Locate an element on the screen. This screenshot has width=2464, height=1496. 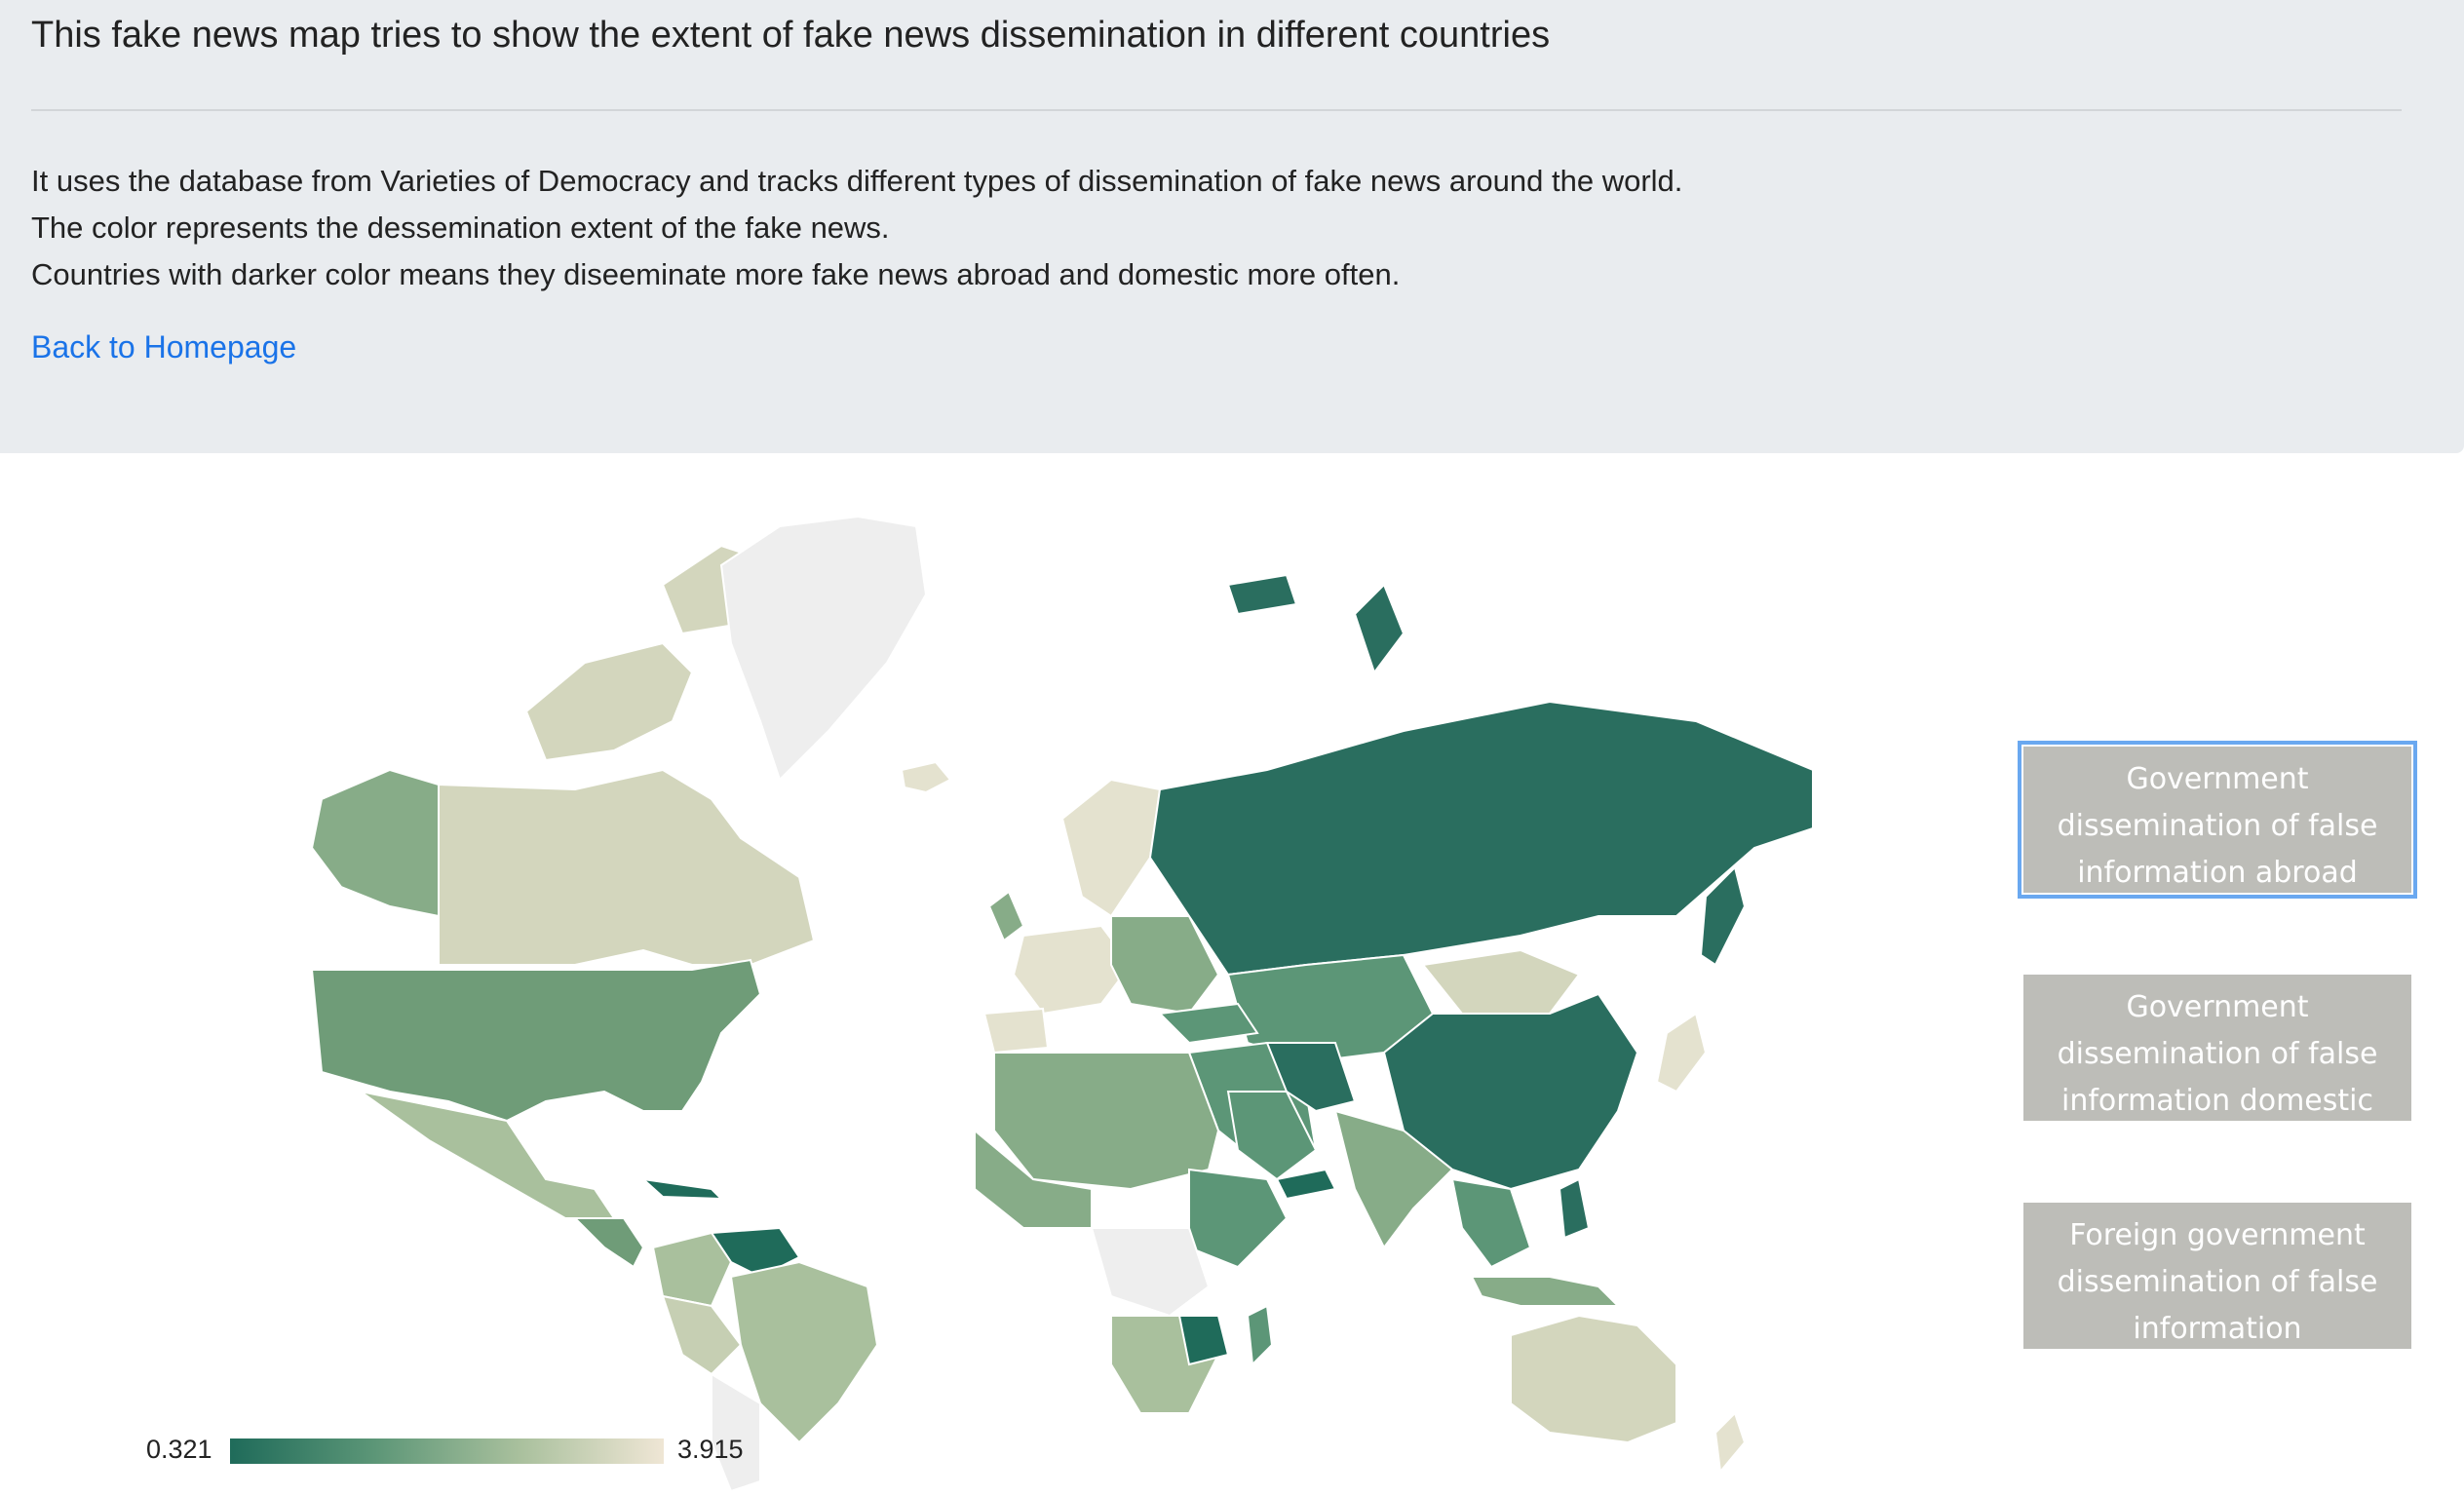
country-usa-alaska is located at coordinates (375, 843).